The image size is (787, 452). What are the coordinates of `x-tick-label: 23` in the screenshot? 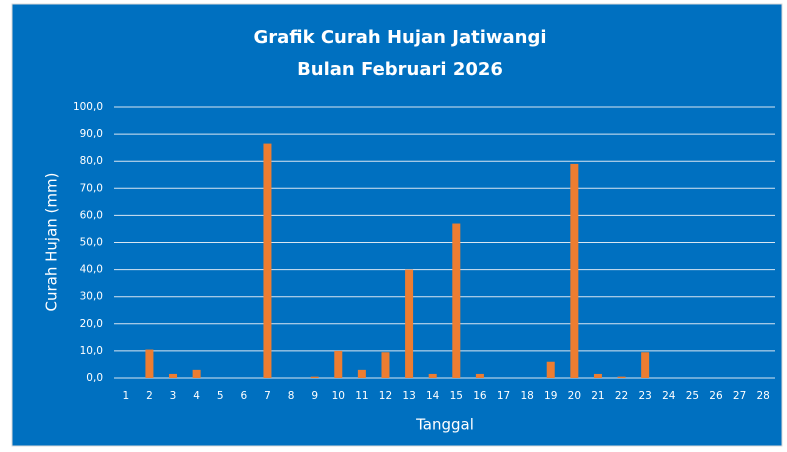 It's located at (644, 396).